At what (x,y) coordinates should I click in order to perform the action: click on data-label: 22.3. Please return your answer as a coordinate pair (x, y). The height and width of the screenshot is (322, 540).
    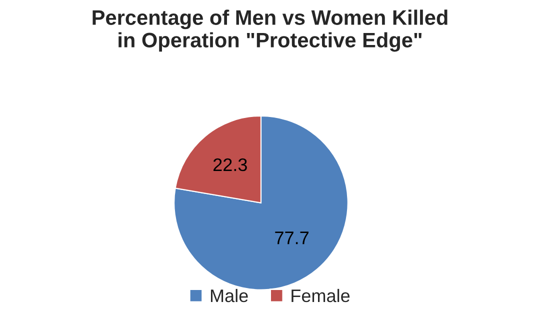
    Looking at the image, I should click on (230, 165).